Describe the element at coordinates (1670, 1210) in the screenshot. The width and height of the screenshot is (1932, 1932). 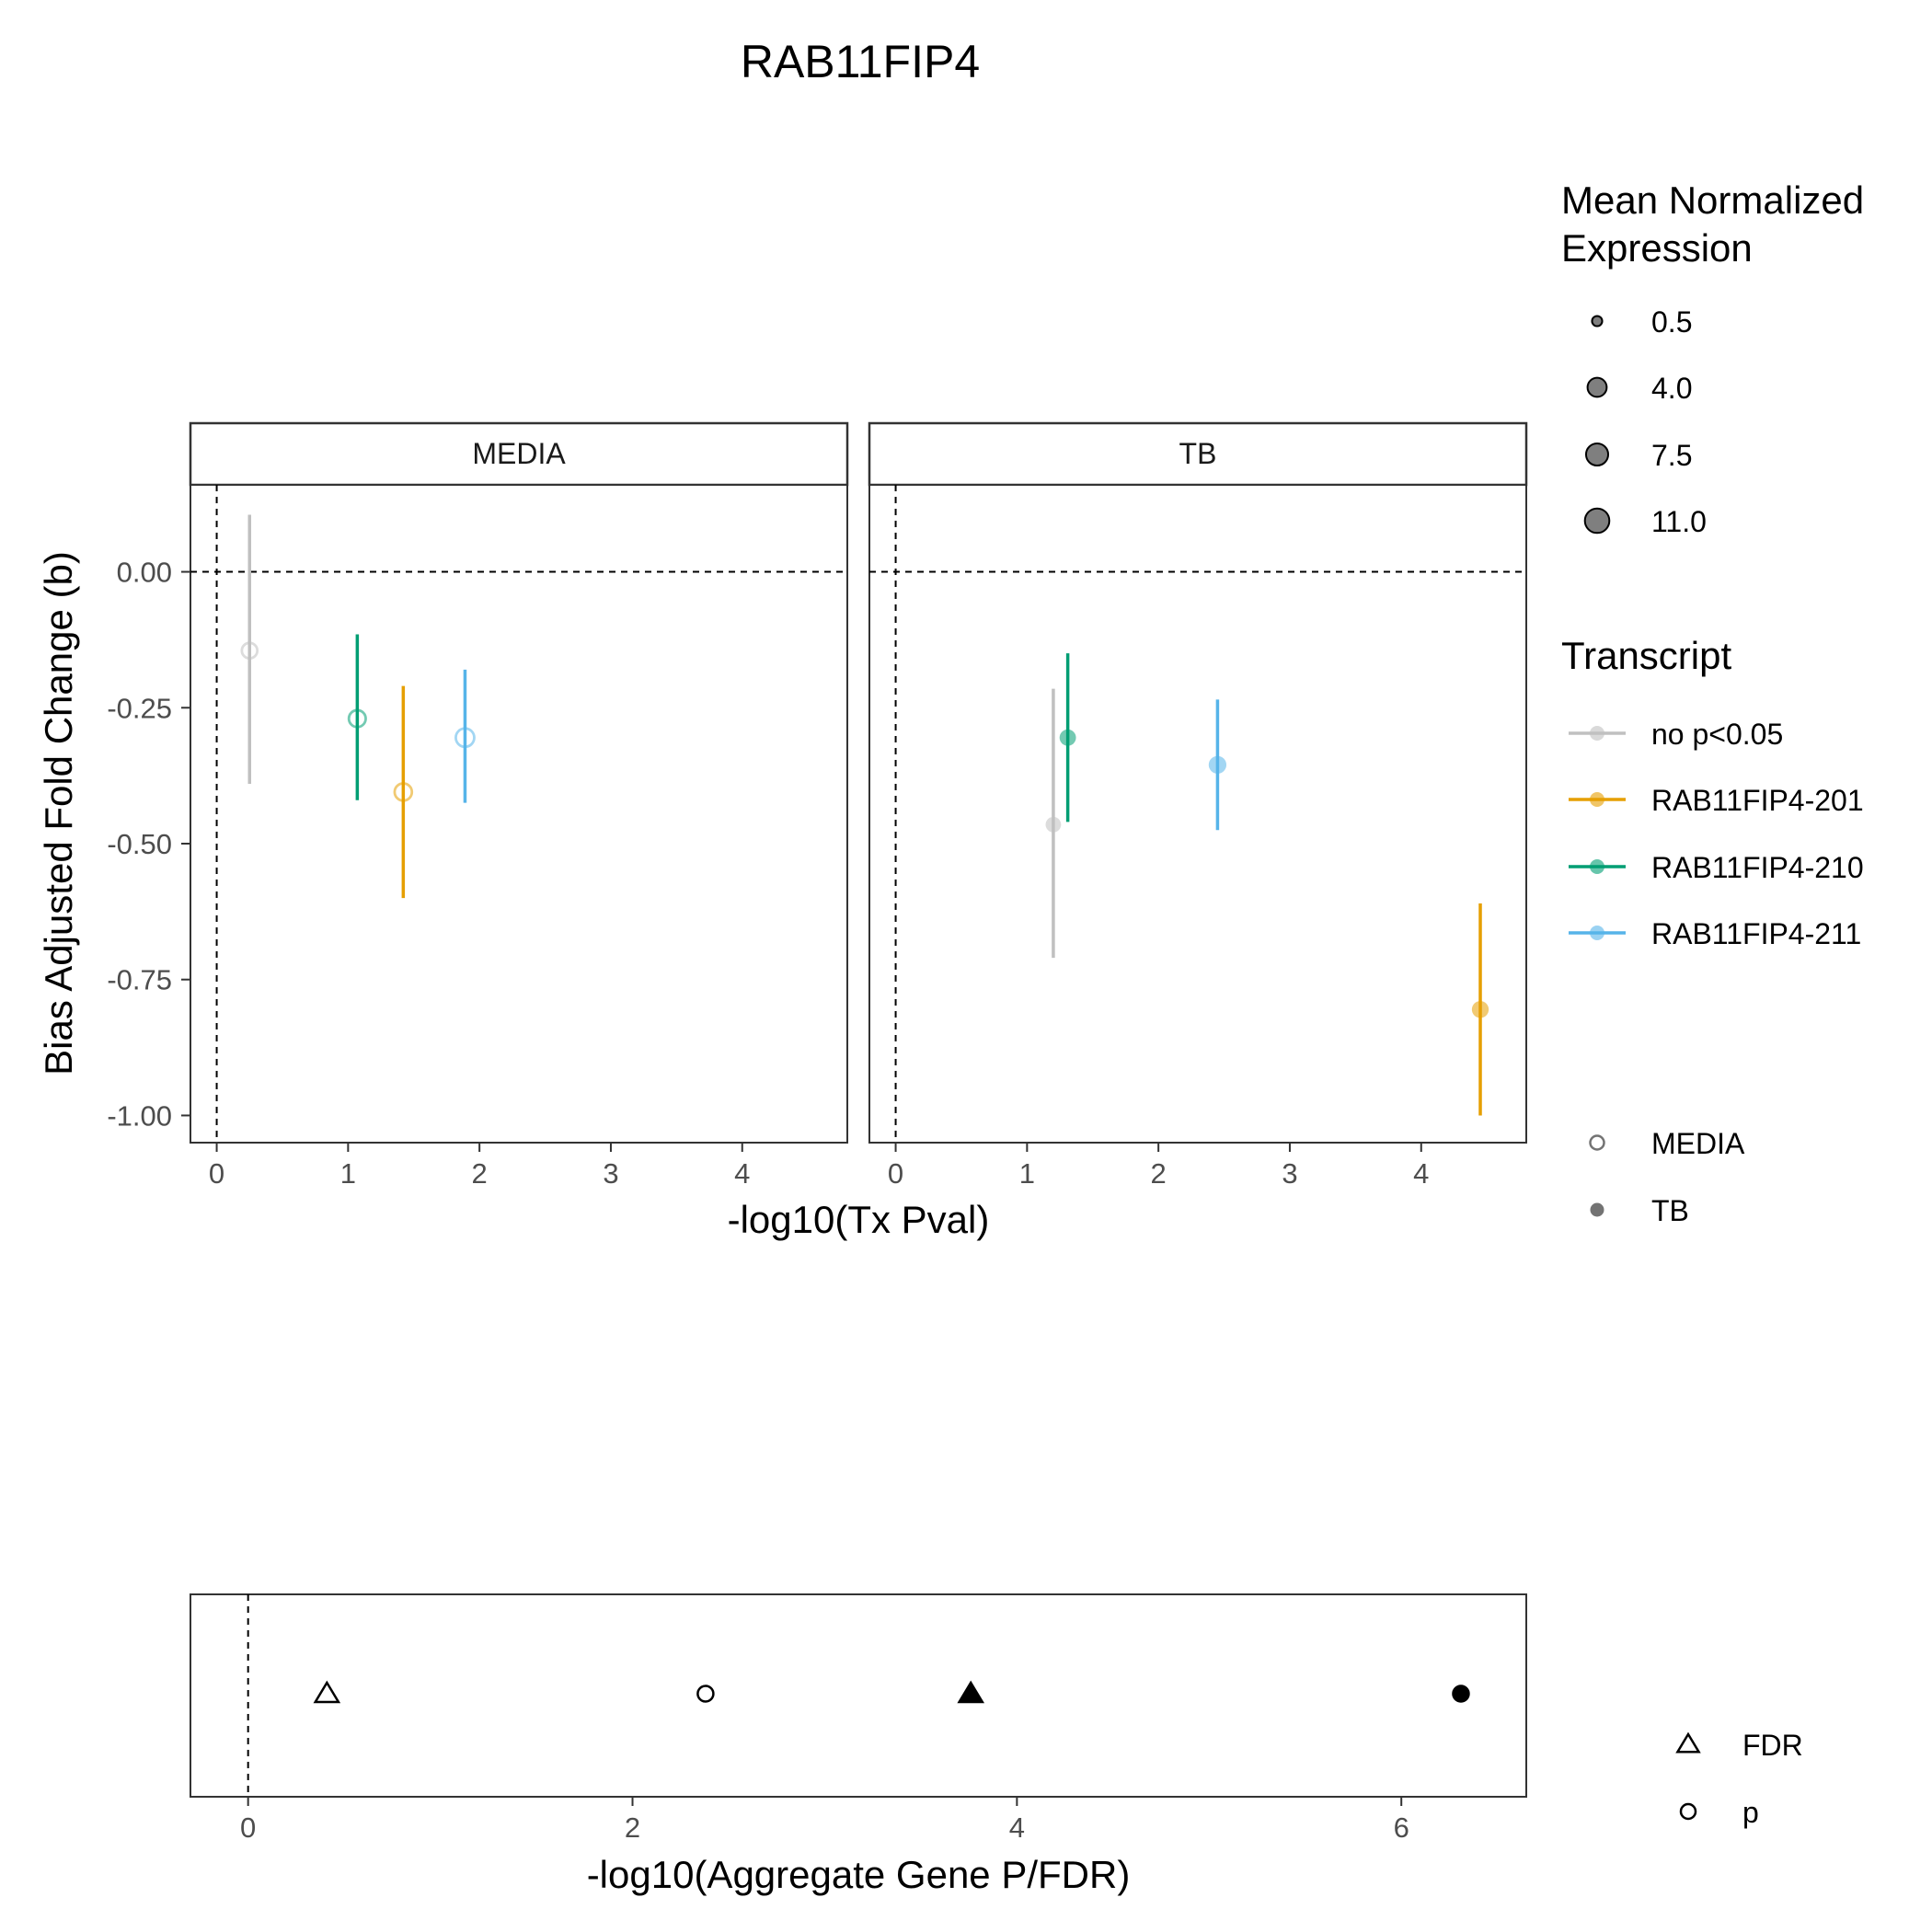
I see `condition-legend-label: TB` at that location.